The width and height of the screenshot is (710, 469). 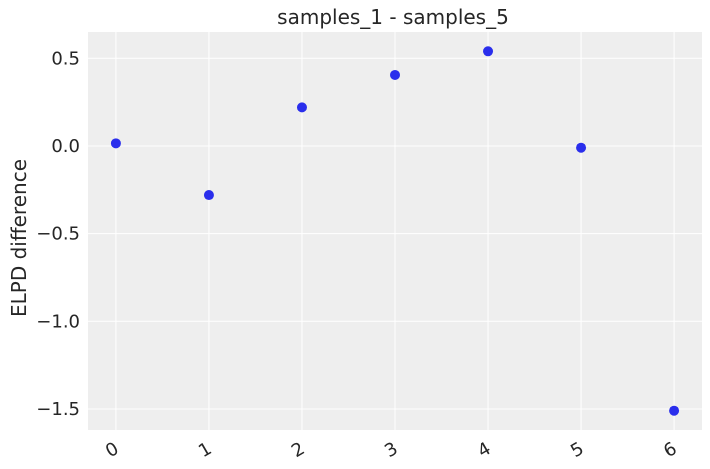 What do you see at coordinates (205, 450) in the screenshot?
I see `x-tick-label: 1` at bounding box center [205, 450].